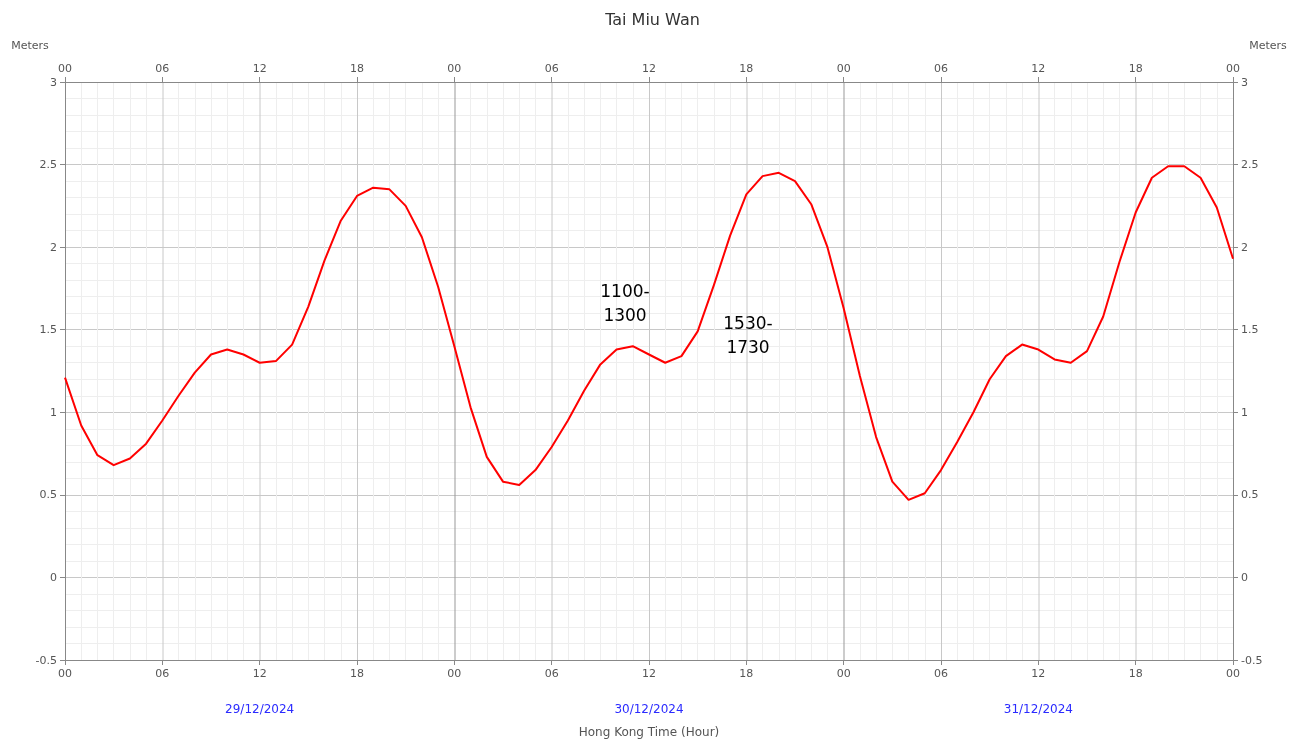 This screenshot has height=747, width=1305. I want to click on y2-tick-label: 0, so click(1244, 577).